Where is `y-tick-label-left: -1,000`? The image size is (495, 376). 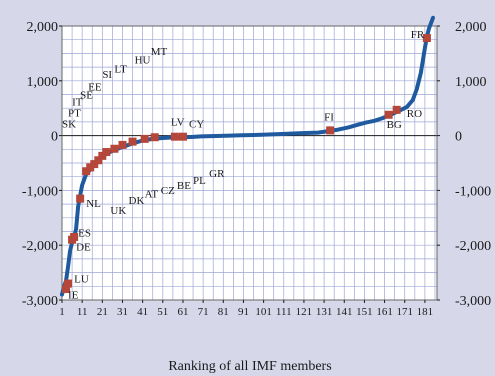 y-tick-label-left: -1,000 is located at coordinates (40, 191).